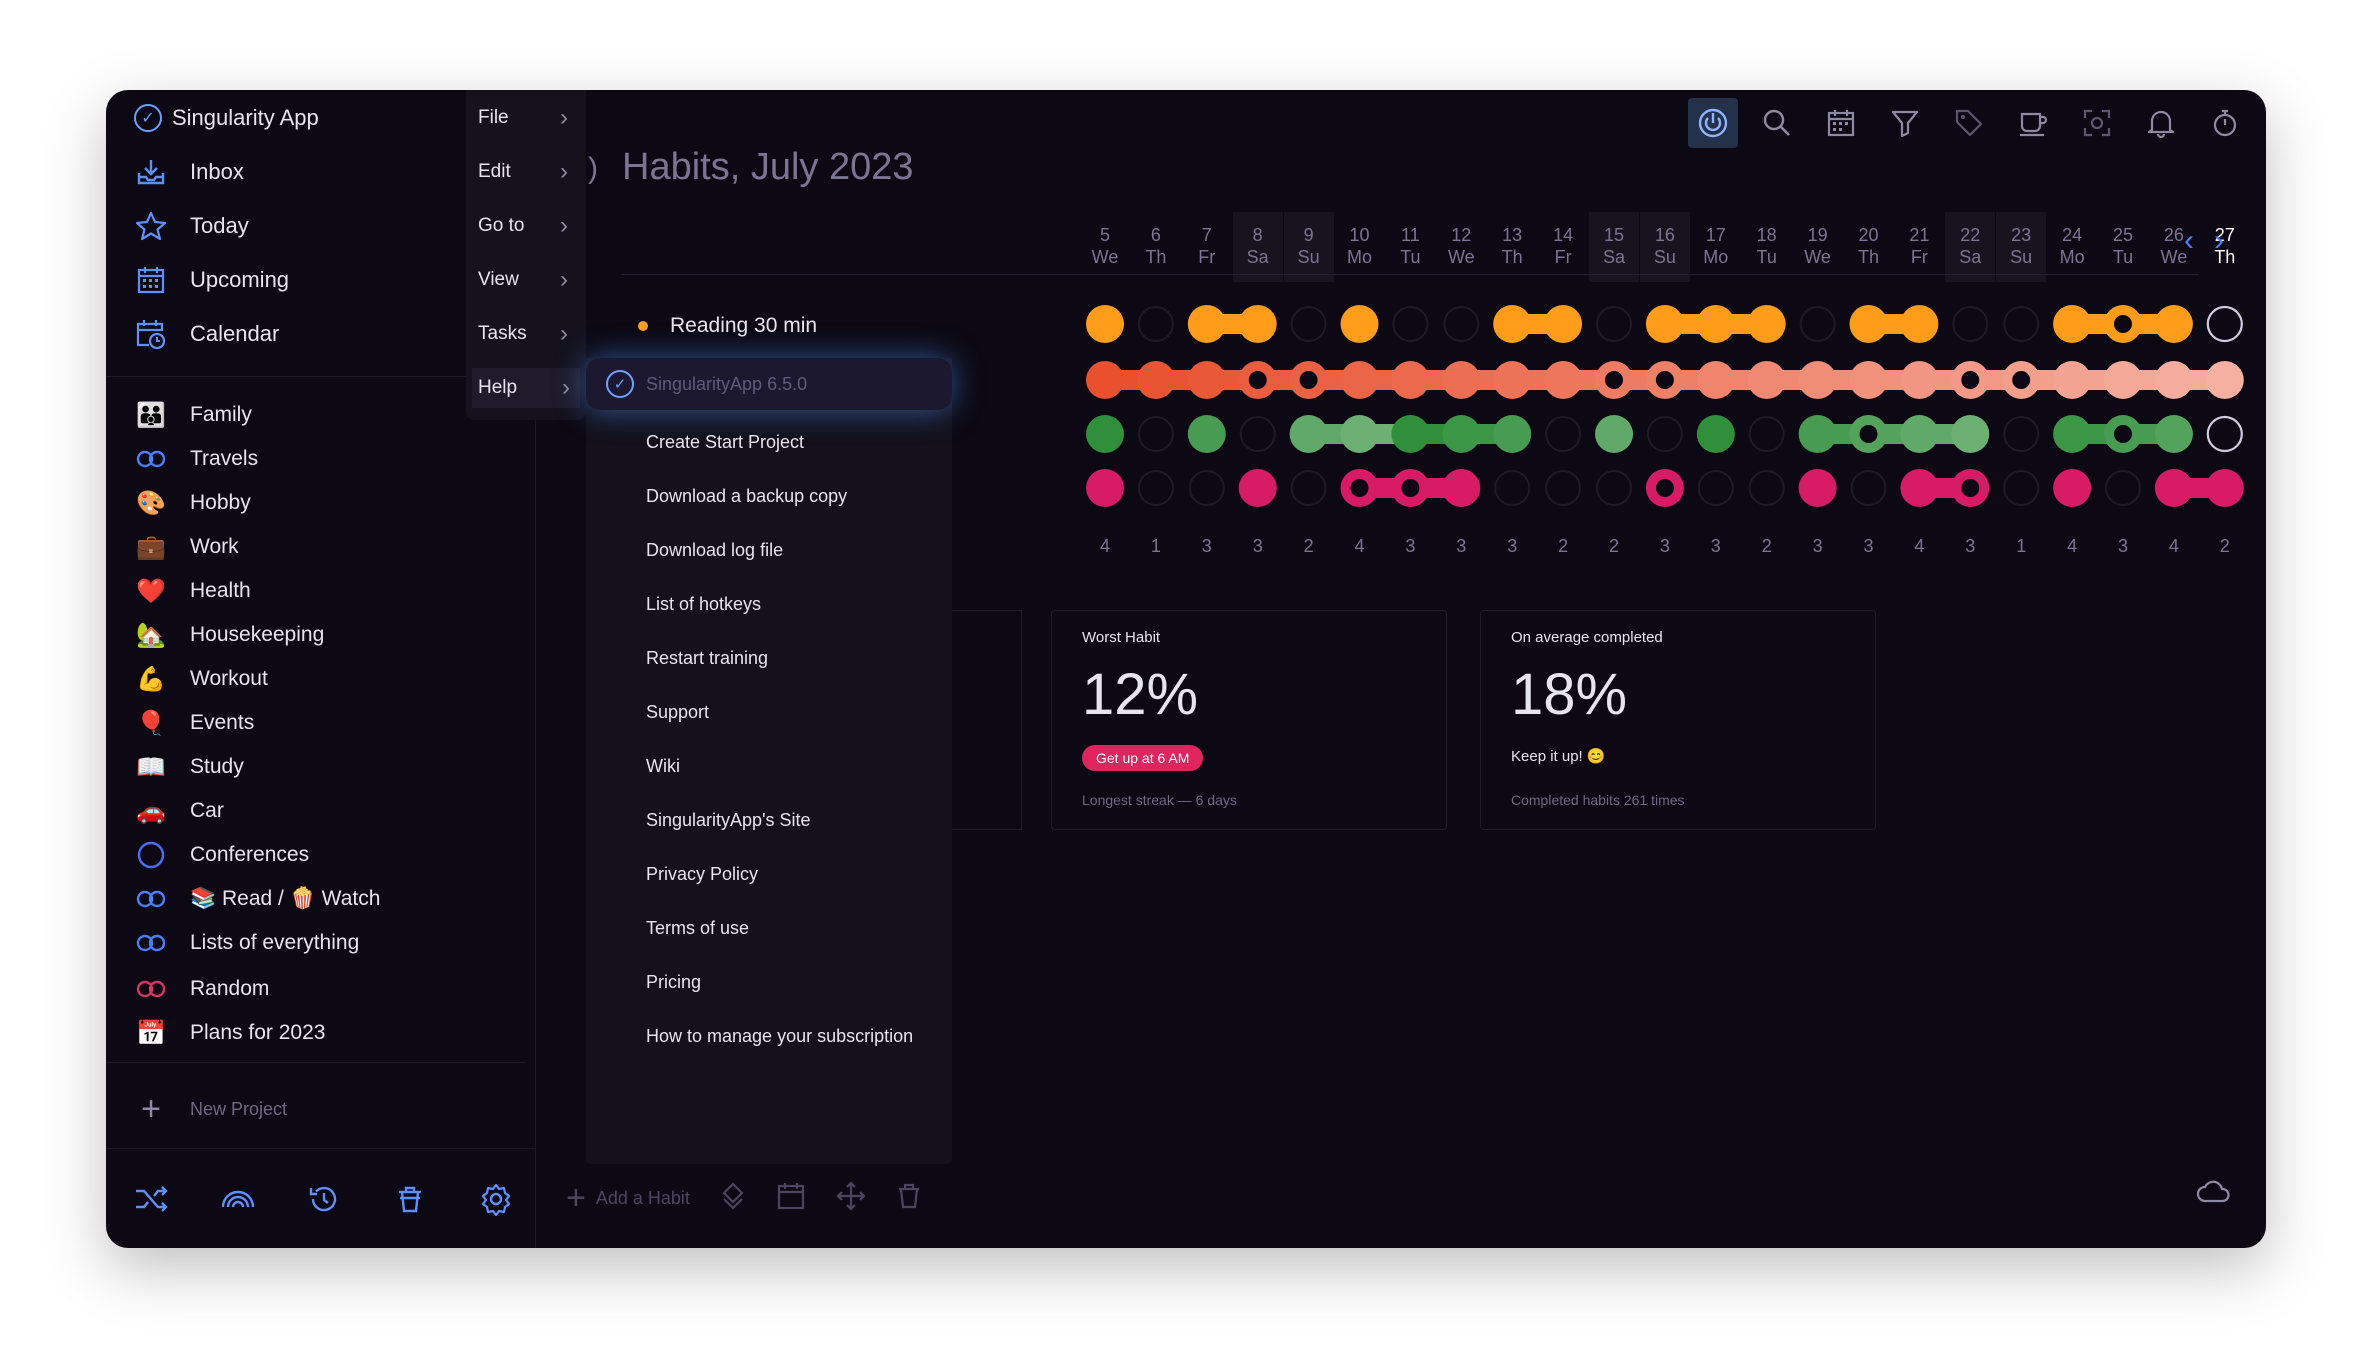 The height and width of the screenshot is (1368, 2370). I want to click on search-icon, so click(1777, 123).